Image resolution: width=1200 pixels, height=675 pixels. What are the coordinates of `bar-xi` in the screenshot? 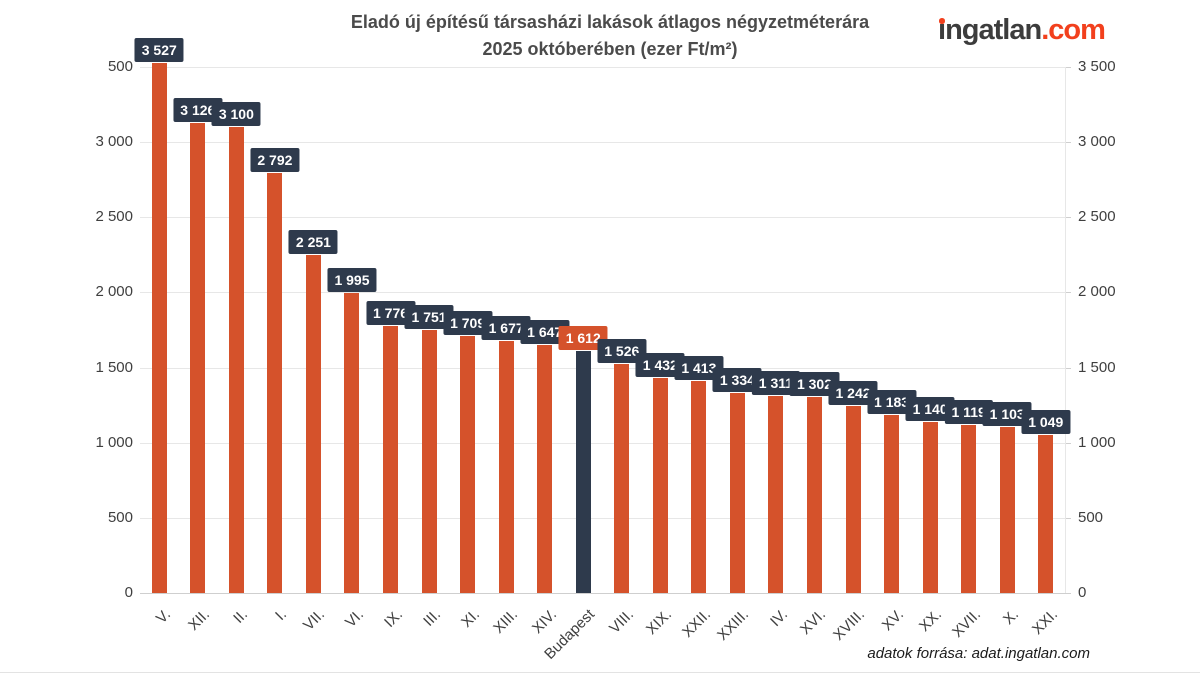 It's located at (468, 464).